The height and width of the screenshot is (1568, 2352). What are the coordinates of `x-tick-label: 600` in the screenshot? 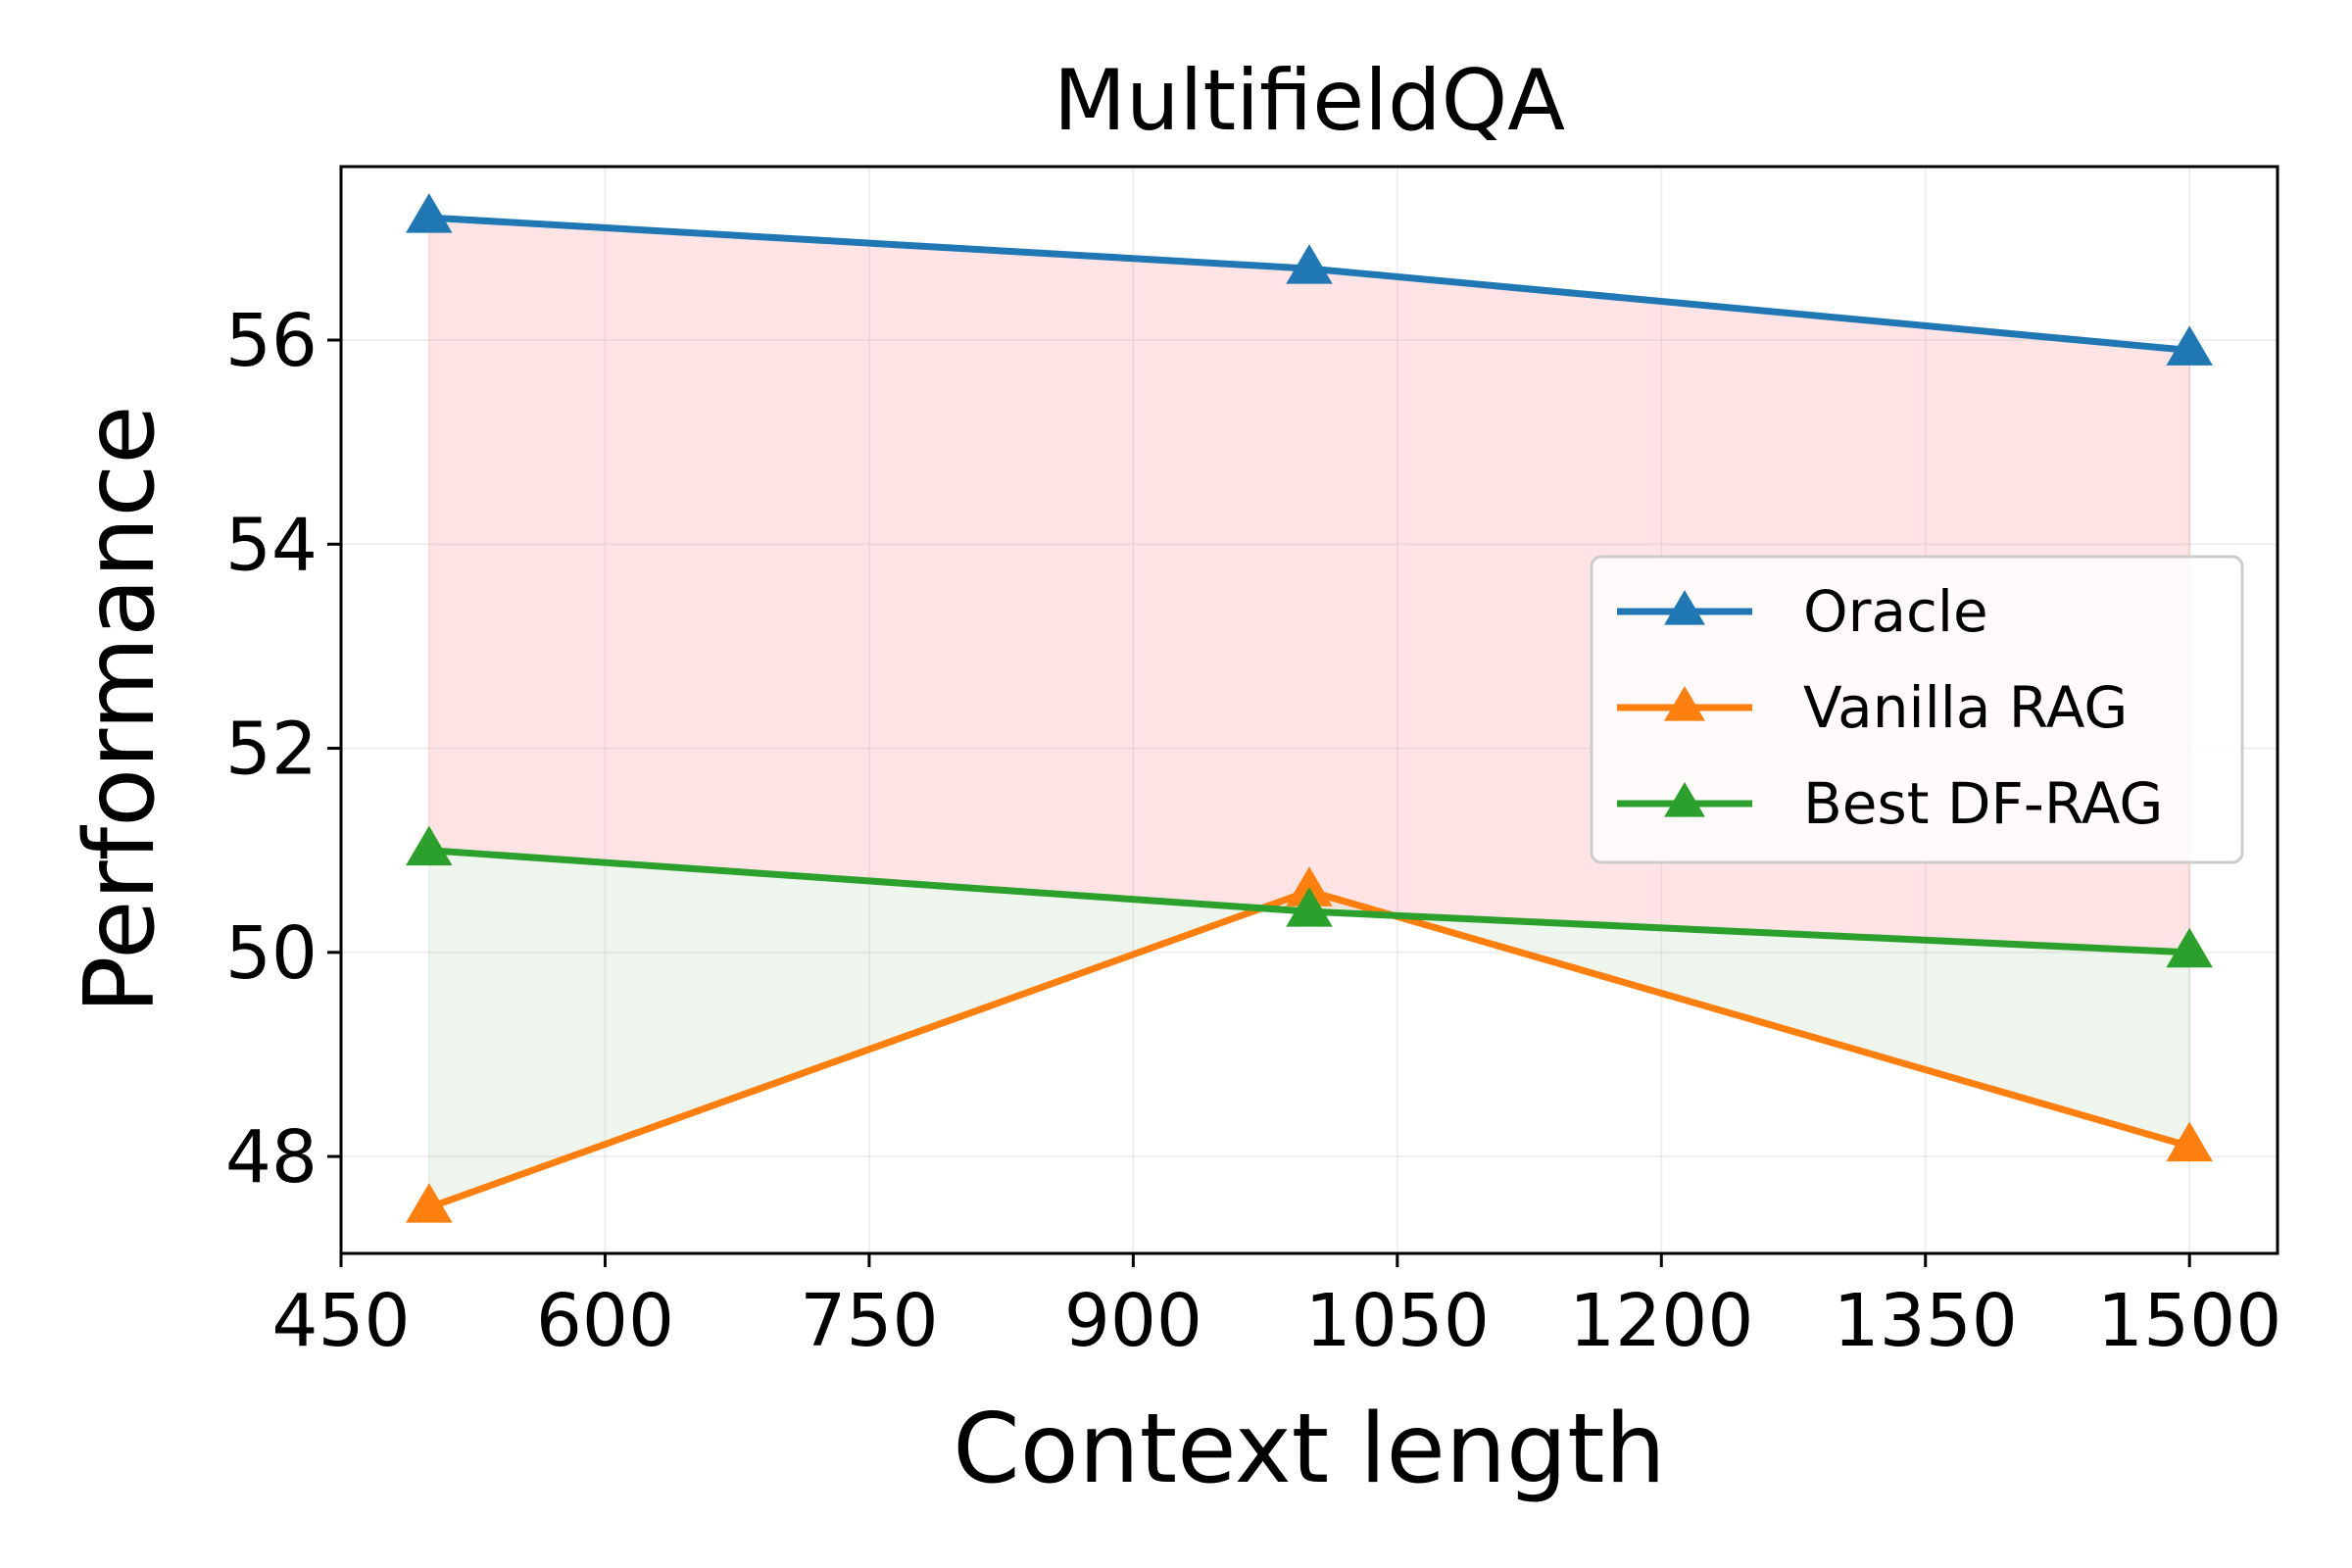 It's located at (605, 1321).